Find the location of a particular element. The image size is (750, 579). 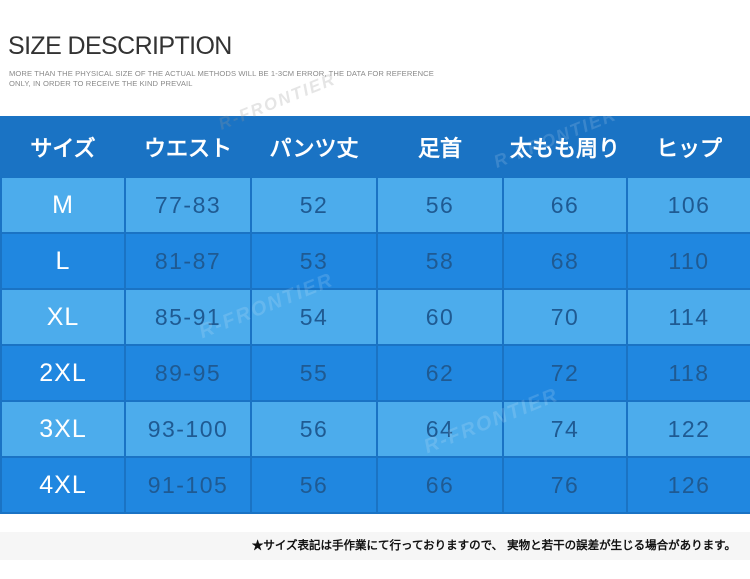

table-row: 3XL 93-100 56 64 74 122 is located at coordinates (375, 429).